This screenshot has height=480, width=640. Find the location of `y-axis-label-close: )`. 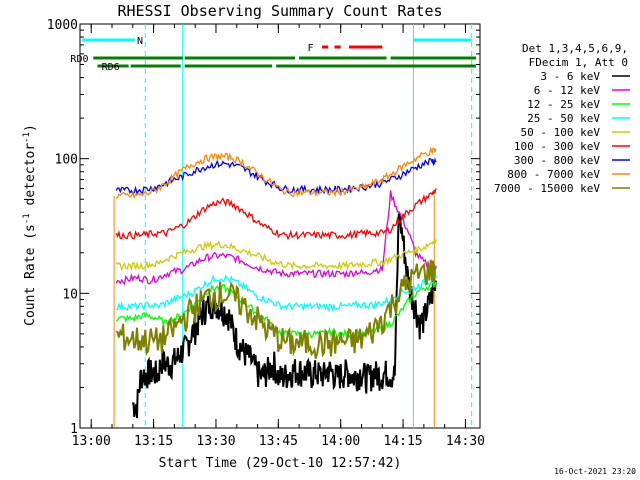

y-axis-label-close: ) is located at coordinates (30, 128).